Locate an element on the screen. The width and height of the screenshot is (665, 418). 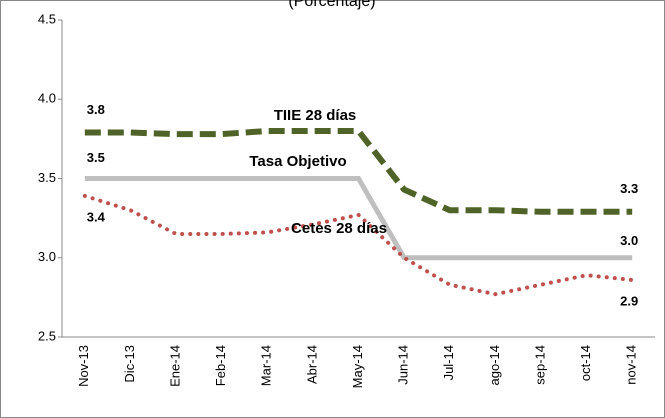
y-tick-label: 3.5 is located at coordinates (47, 177).